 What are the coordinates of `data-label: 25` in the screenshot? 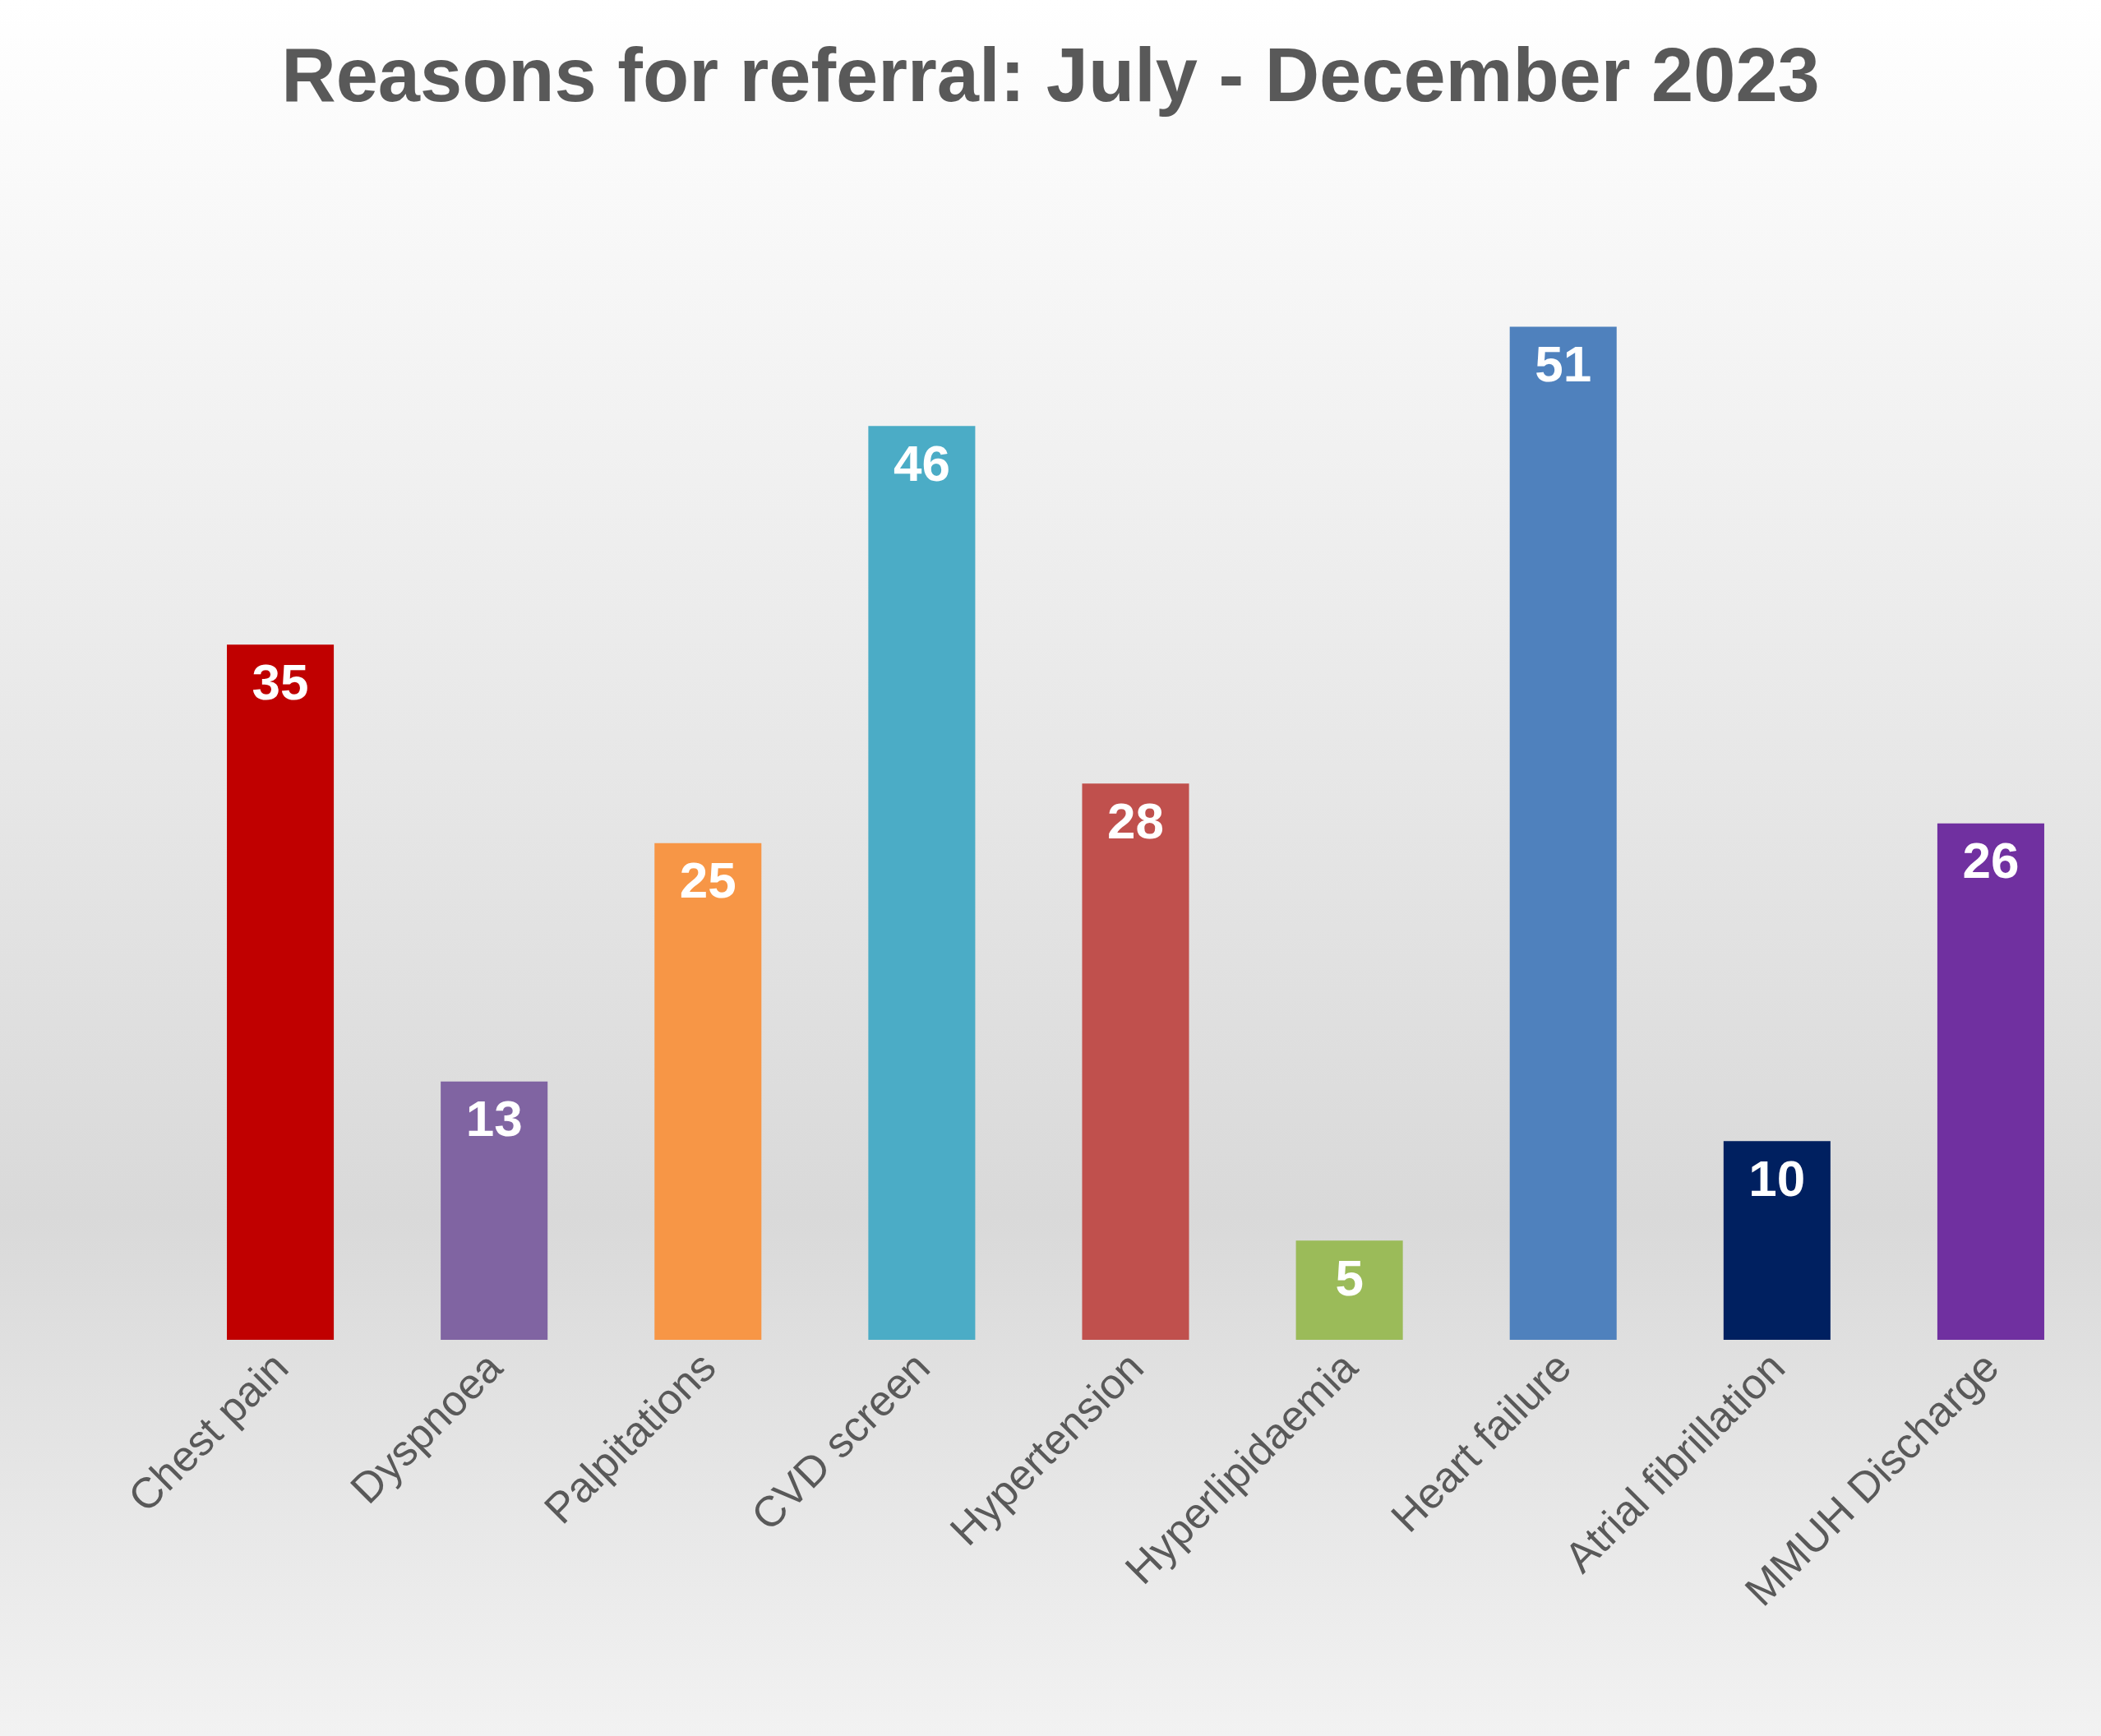 It's located at (708, 881).